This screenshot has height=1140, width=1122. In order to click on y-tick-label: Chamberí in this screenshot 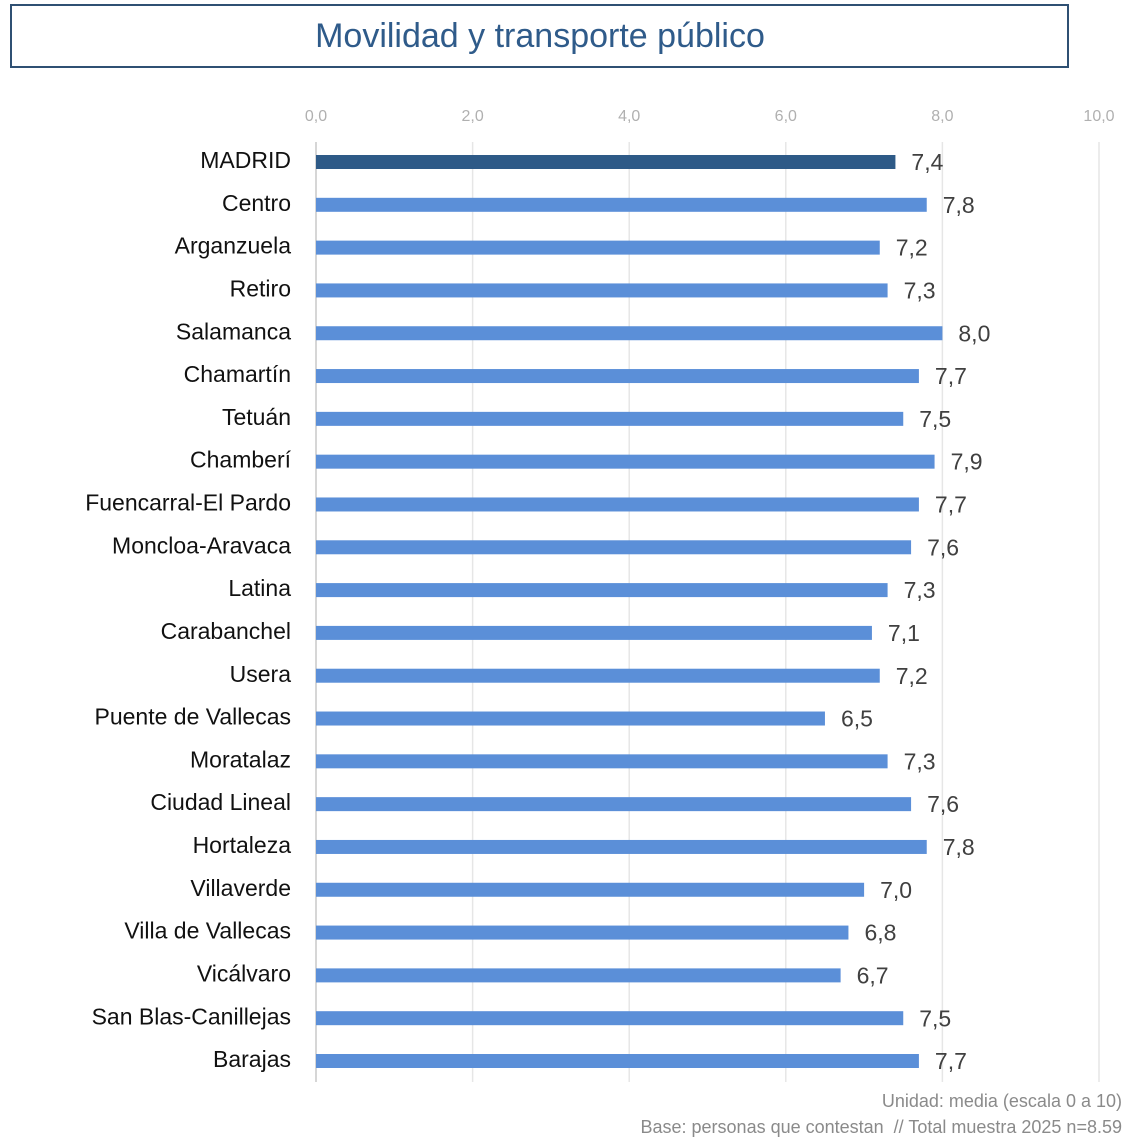, I will do `click(241, 460)`.